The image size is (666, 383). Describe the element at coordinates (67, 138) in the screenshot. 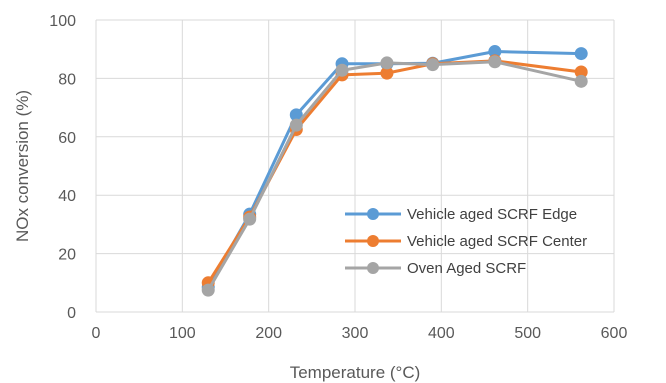

I see `y-tick-label: 60` at that location.